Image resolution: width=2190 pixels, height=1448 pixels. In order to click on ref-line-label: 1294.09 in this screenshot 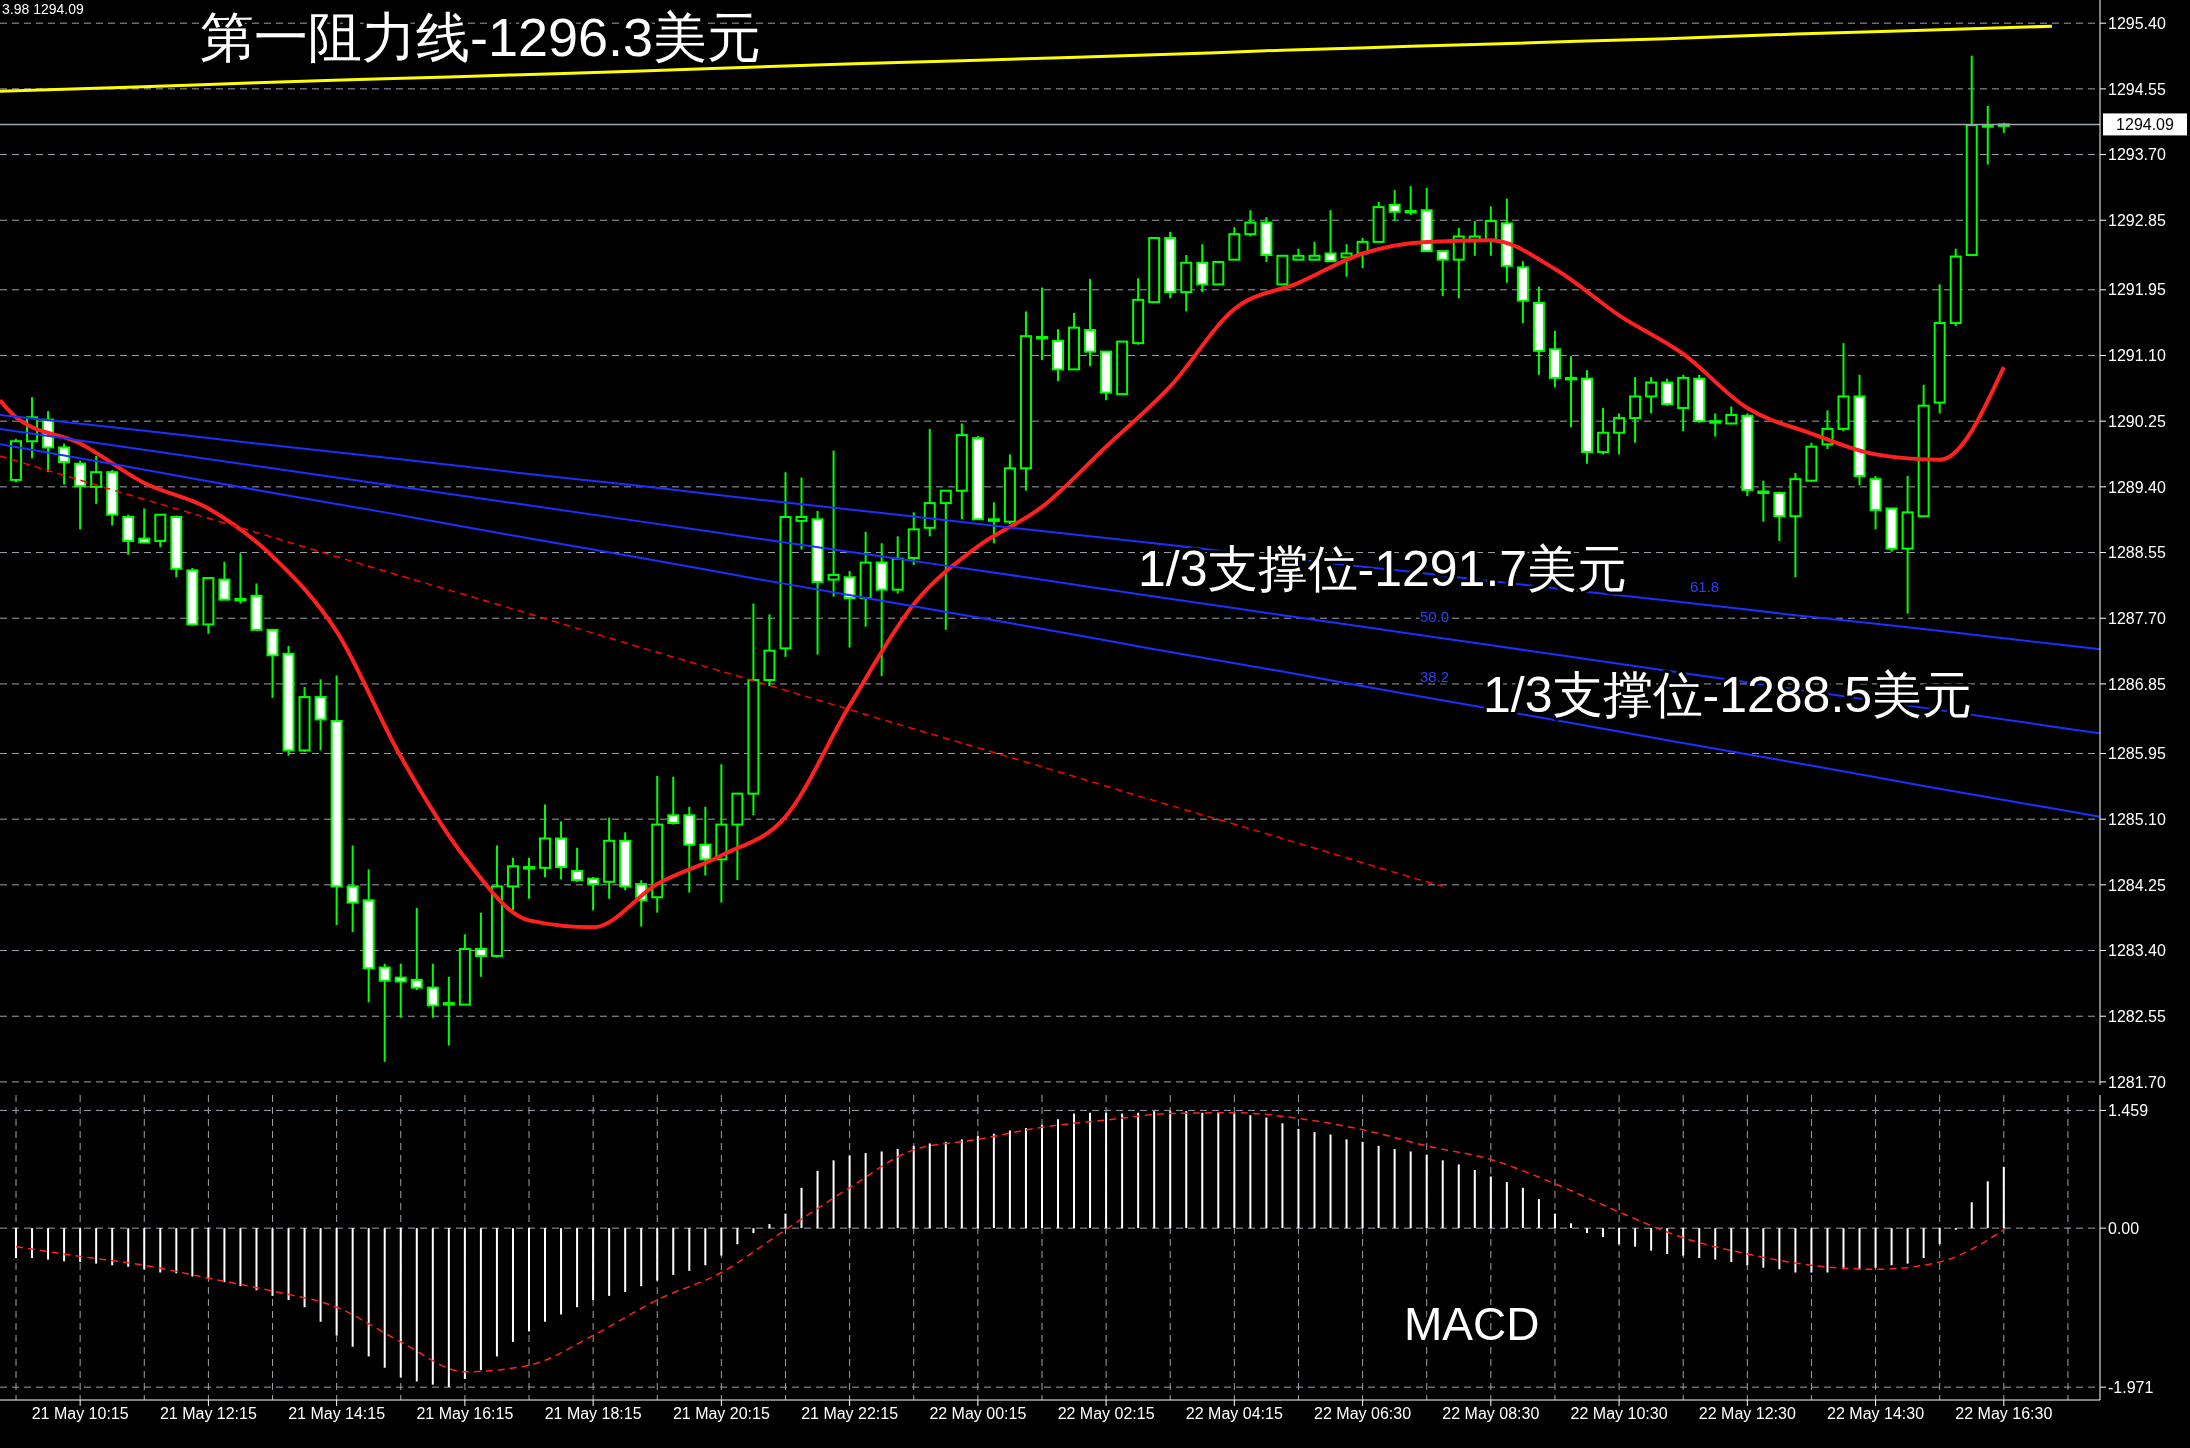, I will do `click(2145, 125)`.